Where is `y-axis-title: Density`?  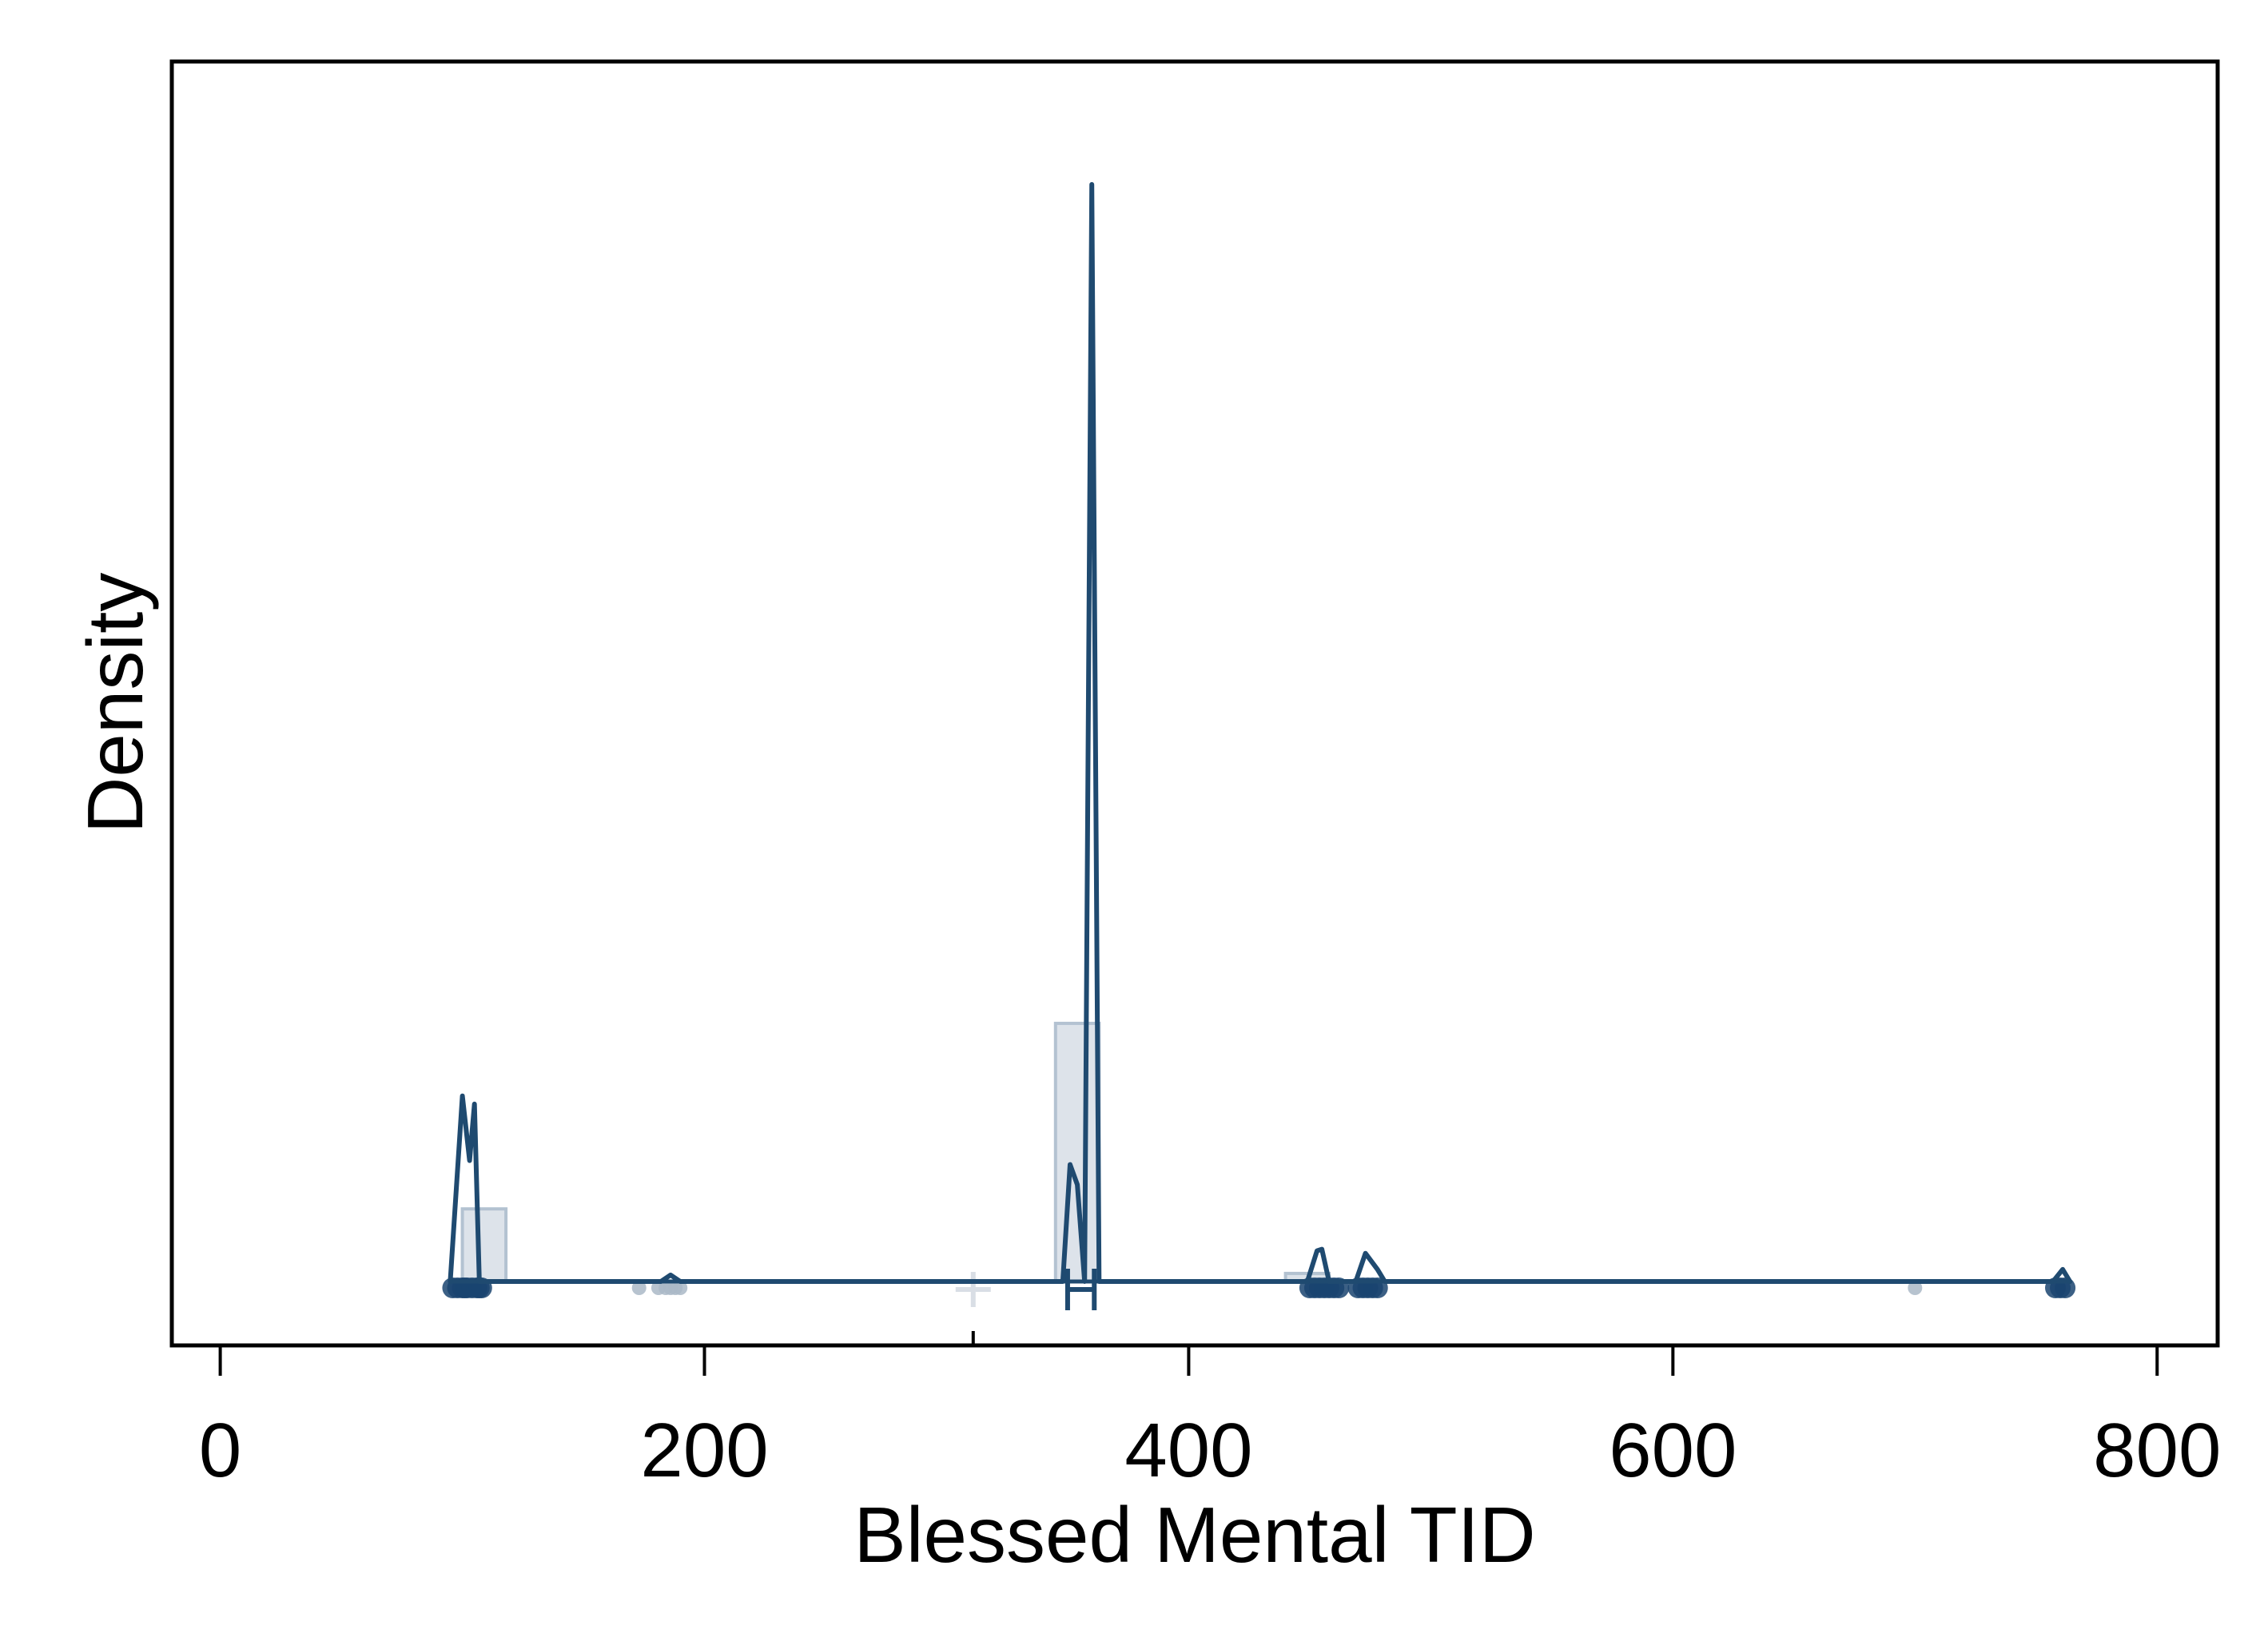
y-axis-title: Density is located at coordinates (115, 703).